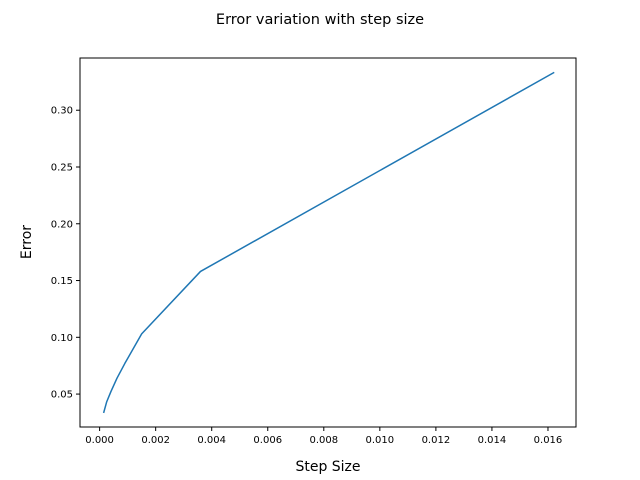 This screenshot has height=480, width=640. What do you see at coordinates (492, 440) in the screenshot?
I see `x-tick-label: 0.014` at bounding box center [492, 440].